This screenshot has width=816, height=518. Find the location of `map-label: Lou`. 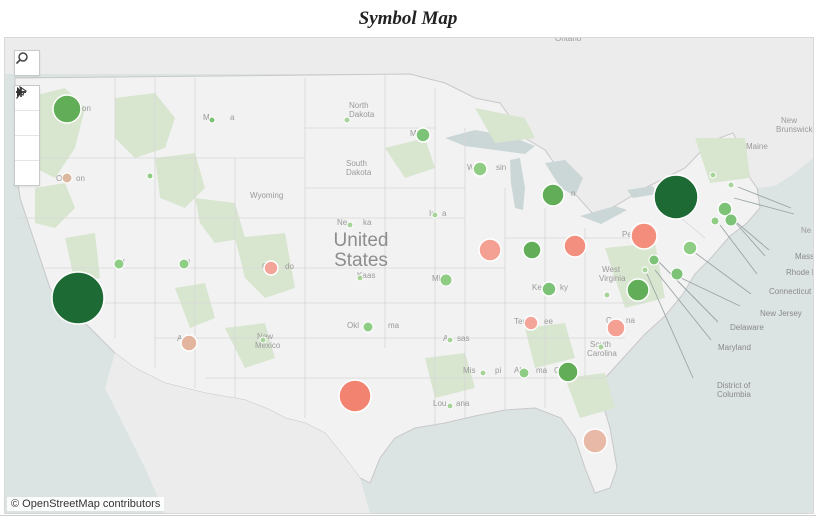

map-label: Lou is located at coordinates (439, 403).